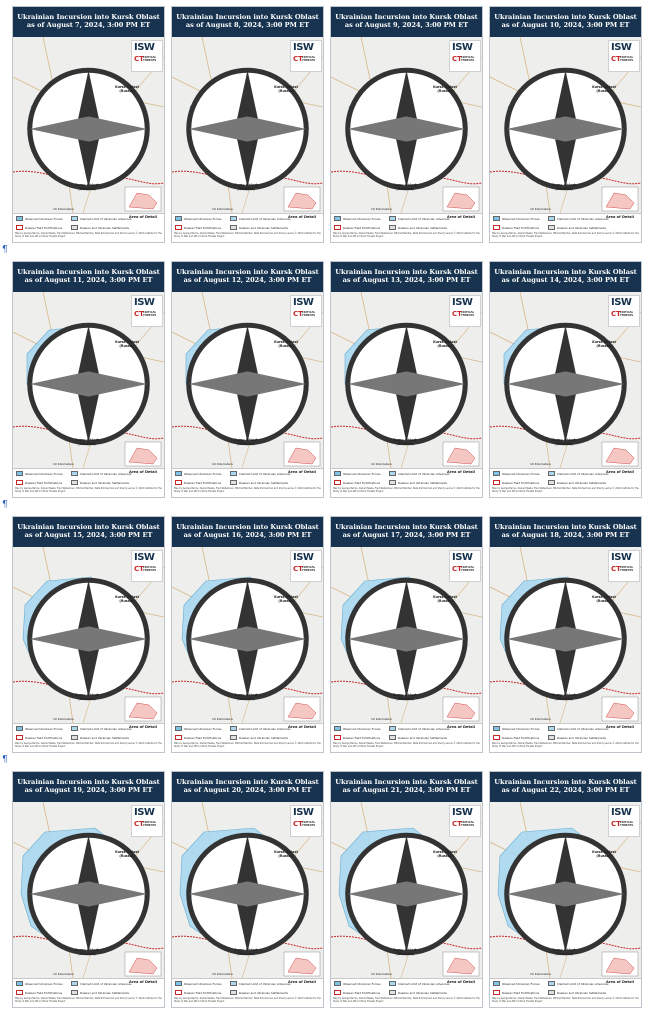 The height and width of the screenshot is (1024, 653). What do you see at coordinates (406, 280) in the screenshot?
I see `map-date-line: as of August 13, 2024, 3:00 PM ET` at bounding box center [406, 280].